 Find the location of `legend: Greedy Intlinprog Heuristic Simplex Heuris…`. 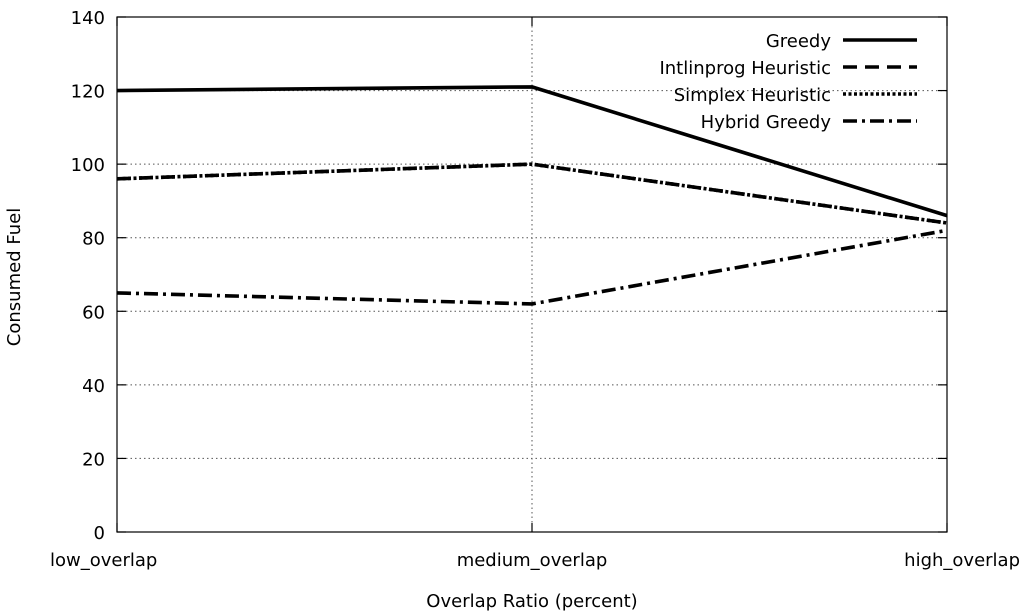

legend: Greedy Intlinprog Heuristic Simplex Heuris… is located at coordinates (788, 82).